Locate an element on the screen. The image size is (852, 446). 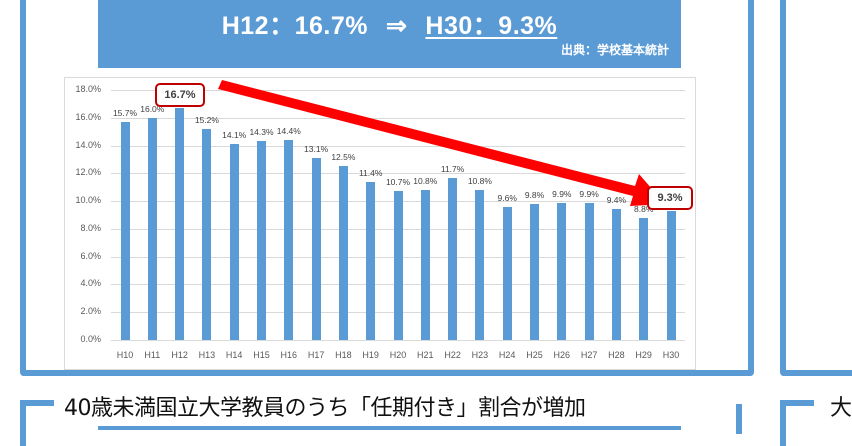
x-axis-tick: H24 is located at coordinates (507, 355).